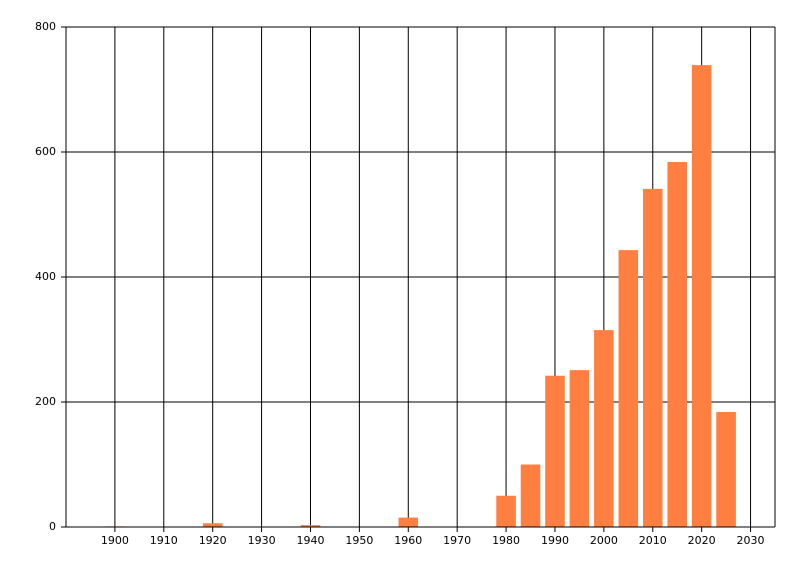 The image size is (800, 576). What do you see at coordinates (45, 26) in the screenshot?
I see `y-tick-label: 800` at bounding box center [45, 26].